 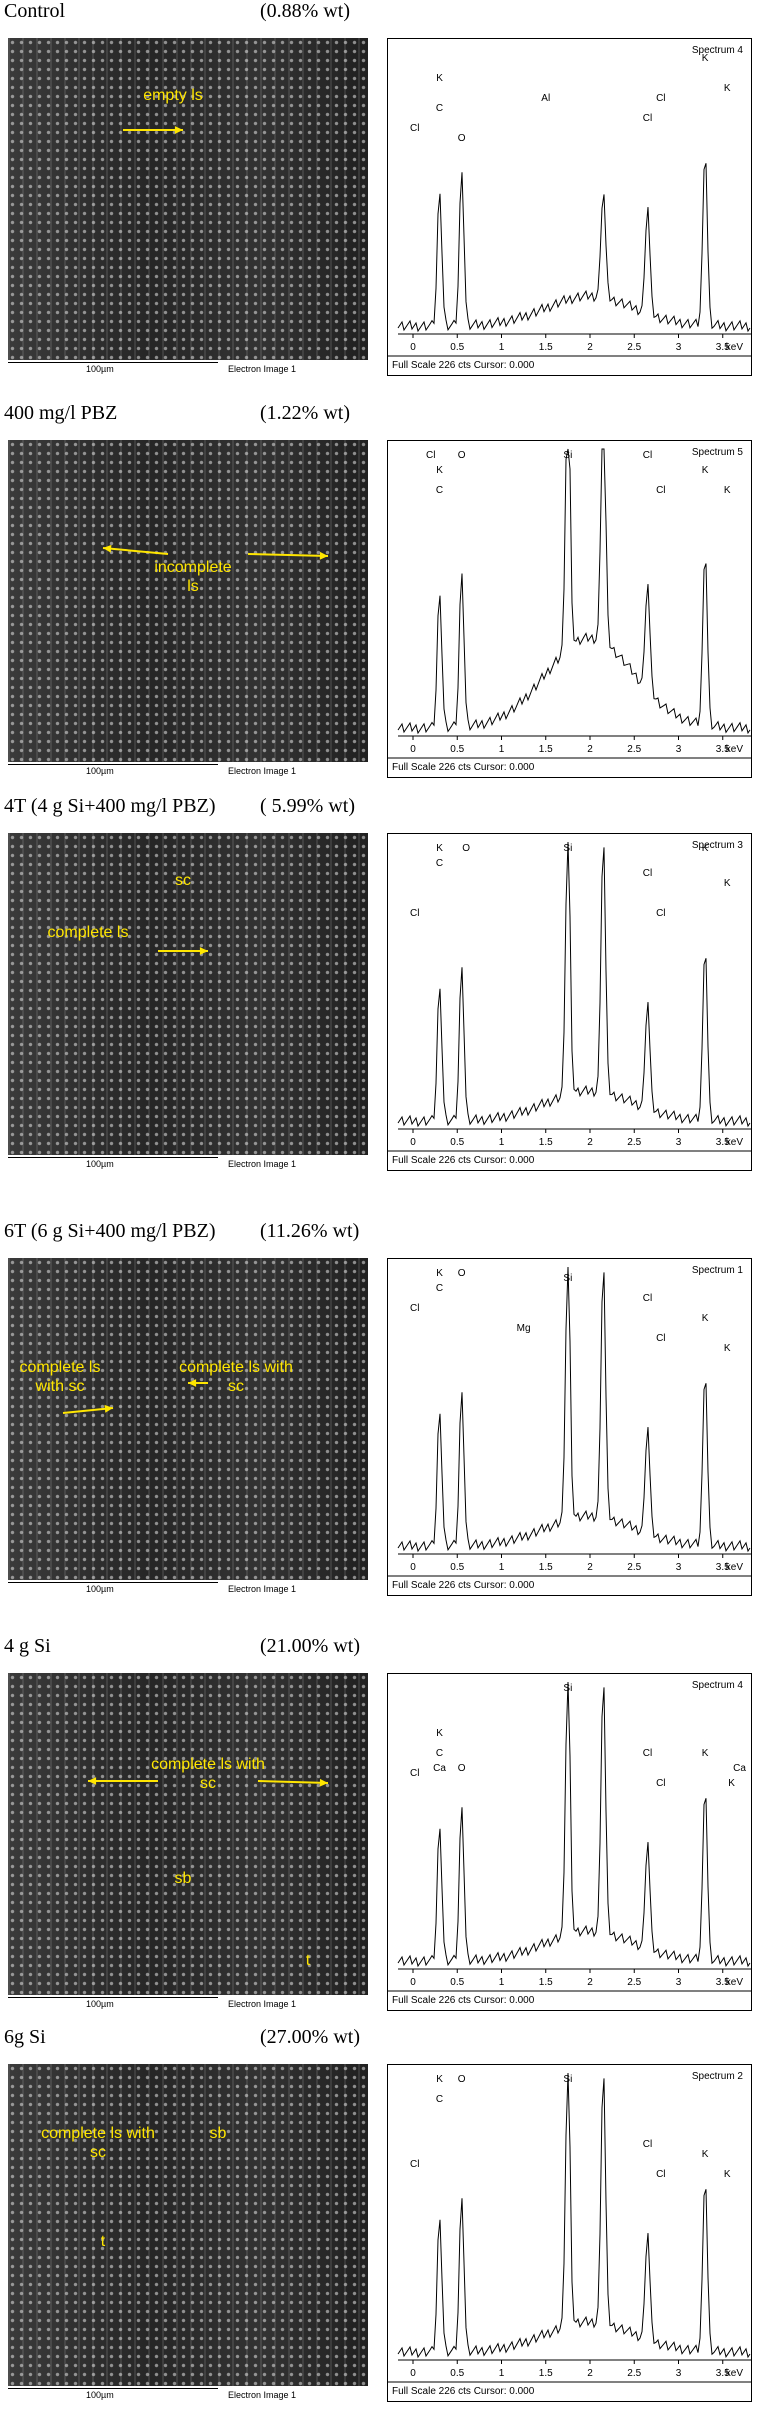 What do you see at coordinates (439, 1768) in the screenshot?
I see `peak-label: Ca` at bounding box center [439, 1768].